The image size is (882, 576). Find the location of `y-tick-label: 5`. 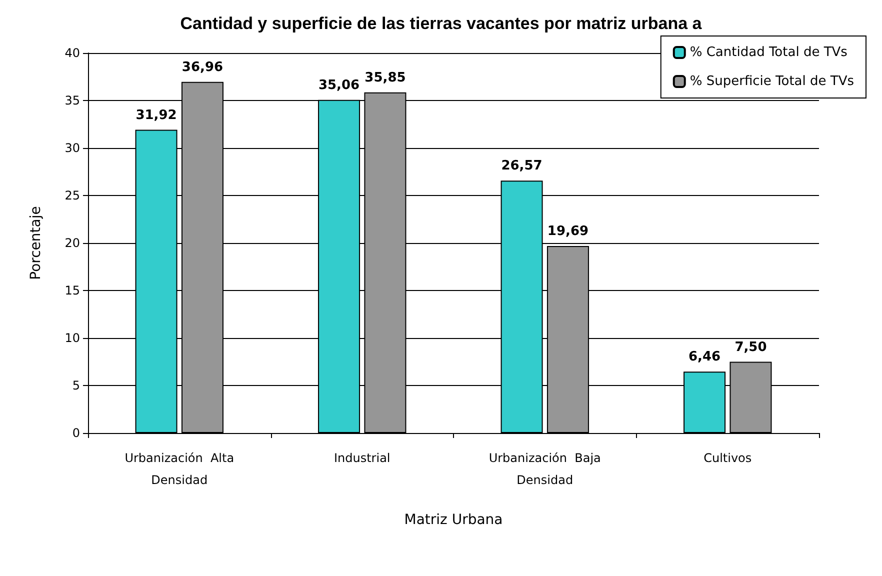

y-tick-label: 5 is located at coordinates (76, 385).